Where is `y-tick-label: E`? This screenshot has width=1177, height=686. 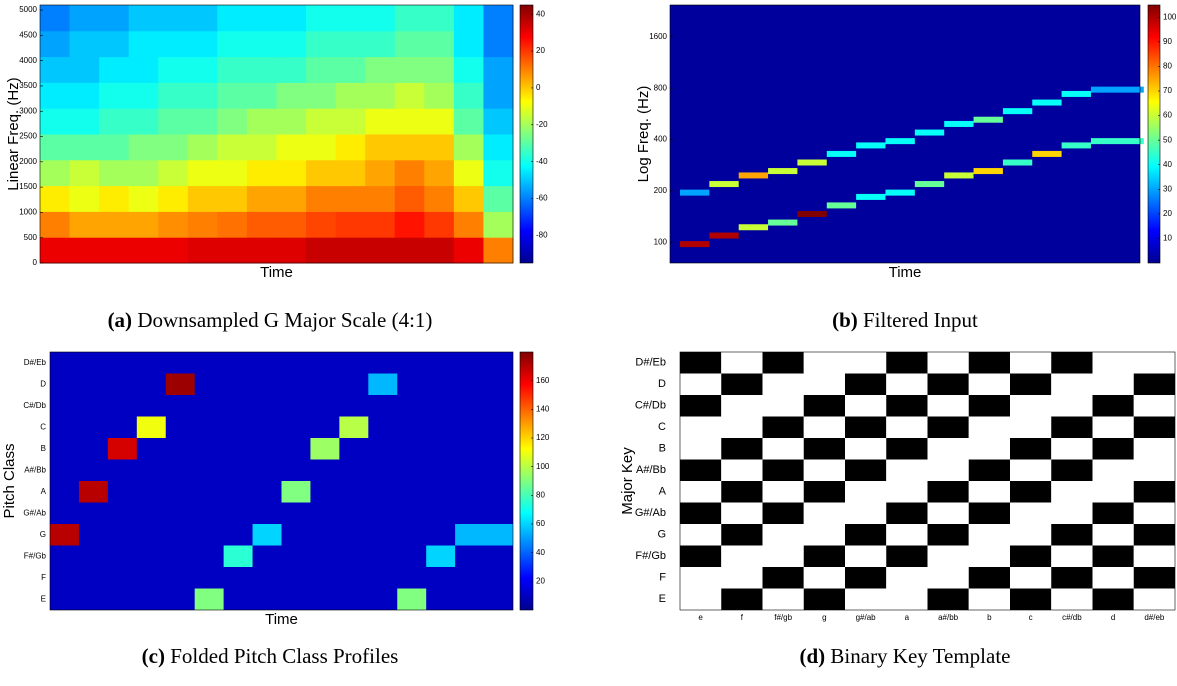
y-tick-label: E is located at coordinates (43, 598).